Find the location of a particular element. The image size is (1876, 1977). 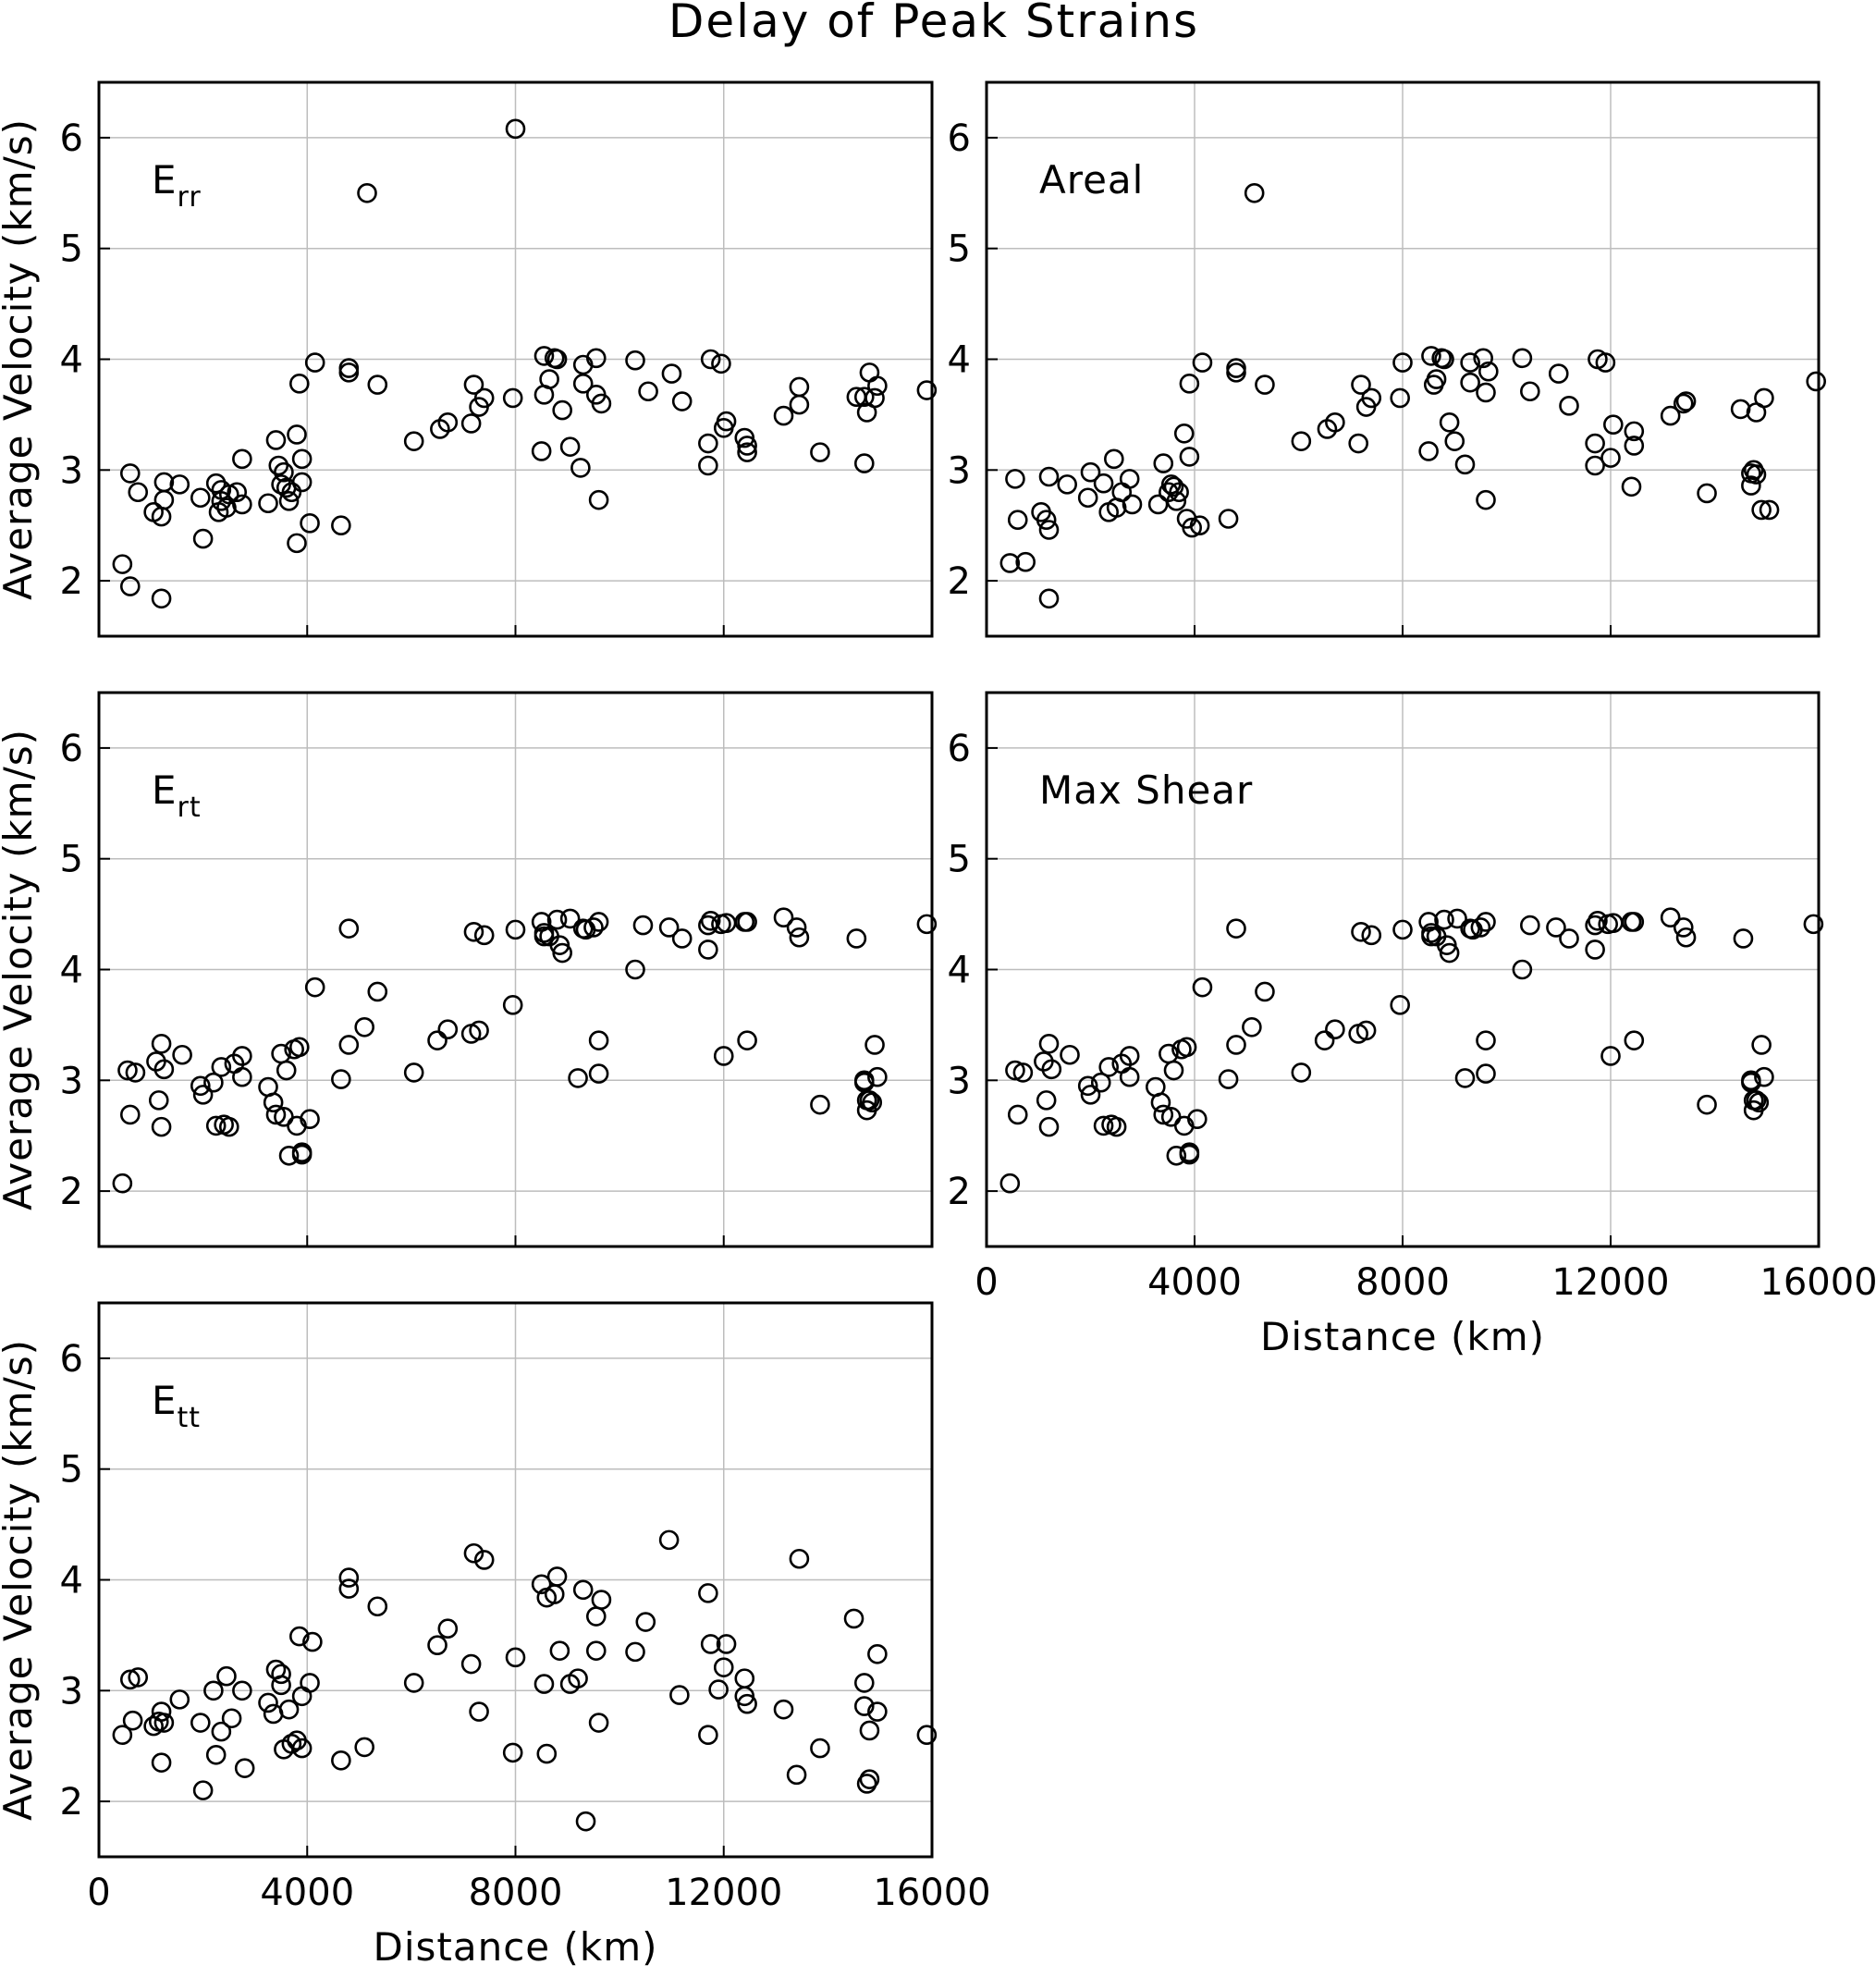

x-tick-label: 16000 is located at coordinates (931, 1893).